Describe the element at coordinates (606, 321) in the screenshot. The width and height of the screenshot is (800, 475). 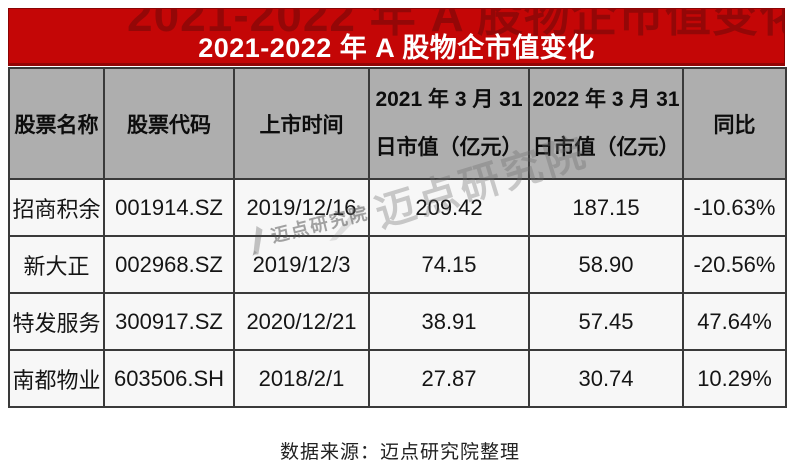
I see `mv-2022-cell: 57.45` at that location.